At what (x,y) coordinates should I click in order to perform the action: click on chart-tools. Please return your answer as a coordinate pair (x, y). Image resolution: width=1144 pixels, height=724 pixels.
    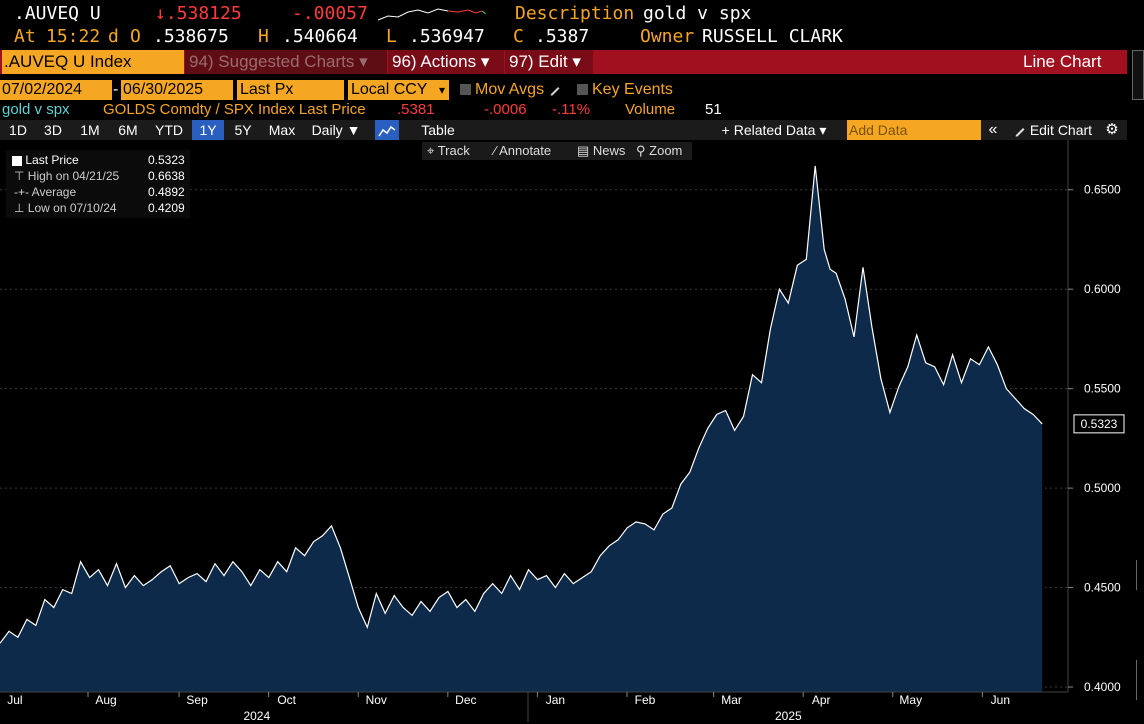
    Looking at the image, I should click on (557, 151).